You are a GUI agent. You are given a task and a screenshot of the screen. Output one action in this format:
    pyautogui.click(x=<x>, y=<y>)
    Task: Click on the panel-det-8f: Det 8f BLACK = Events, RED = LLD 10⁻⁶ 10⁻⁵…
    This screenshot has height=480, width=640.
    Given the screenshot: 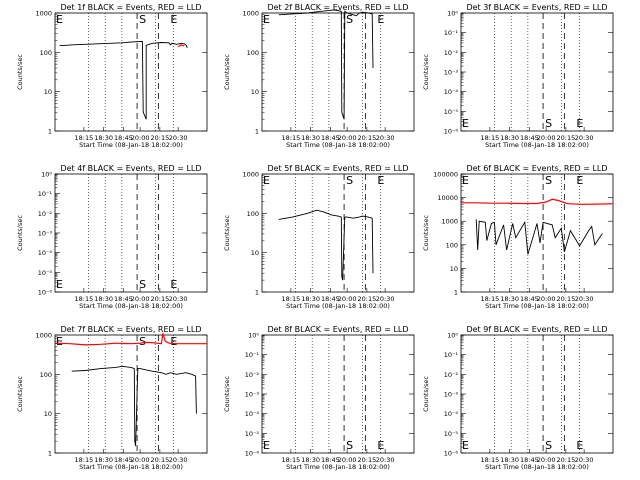 What is the action you would take?
    pyautogui.click(x=319, y=398)
    